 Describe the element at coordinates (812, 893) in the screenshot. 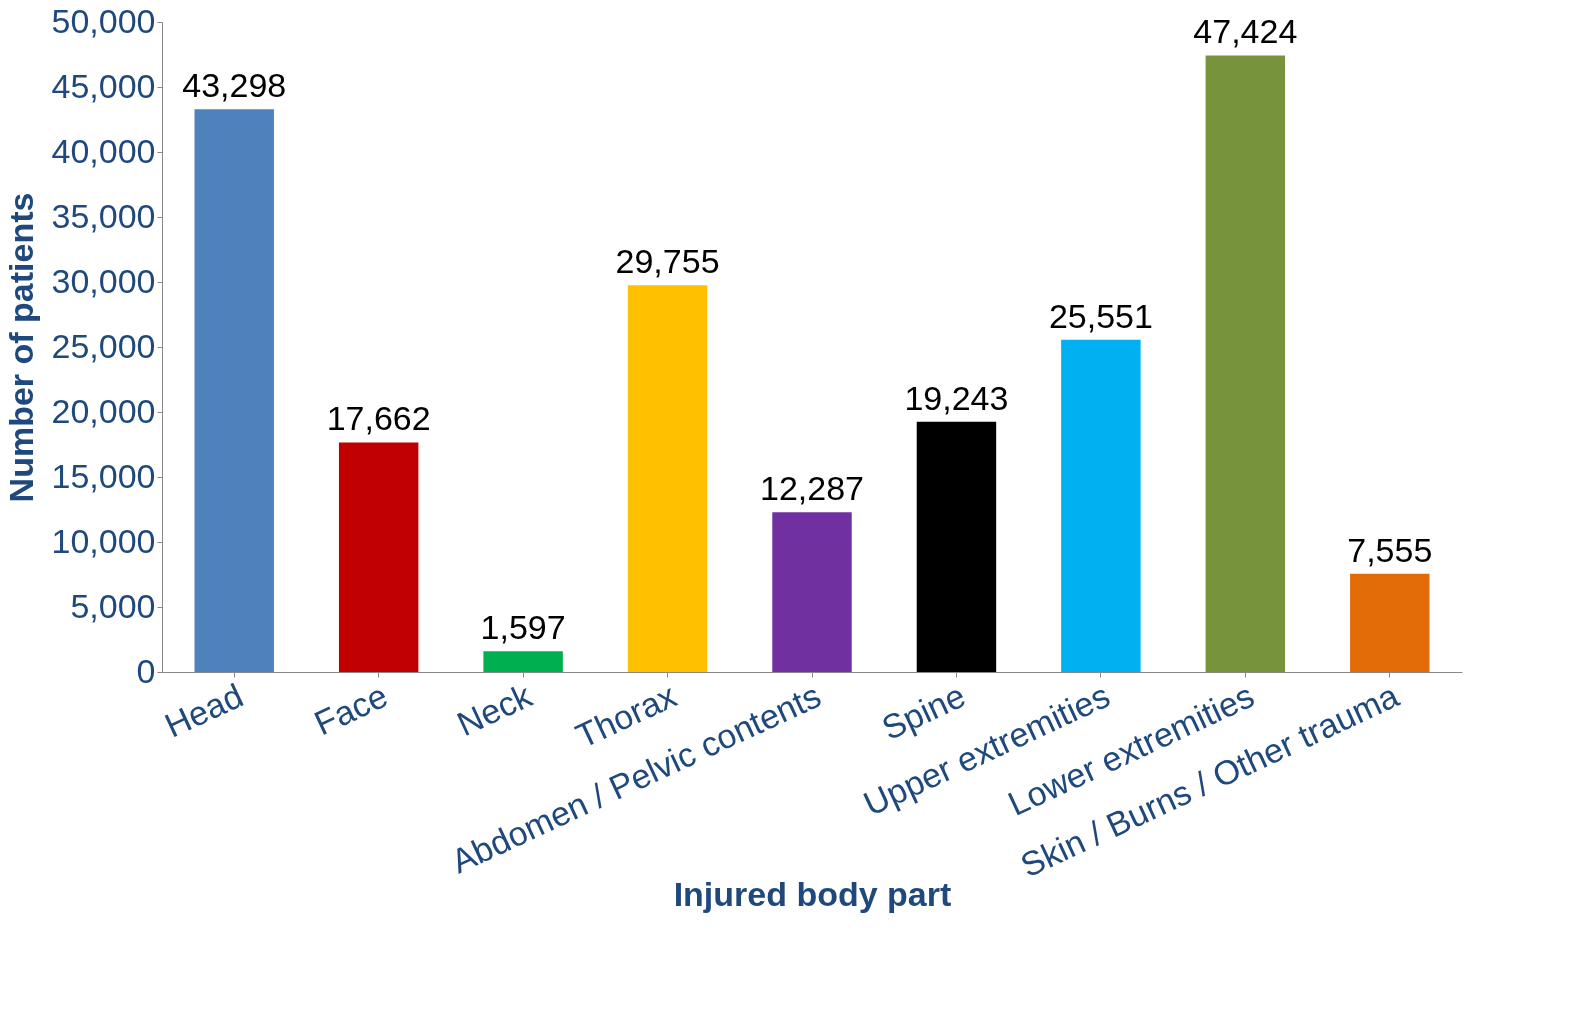

I see `x-axis-title: Injured body part` at that location.